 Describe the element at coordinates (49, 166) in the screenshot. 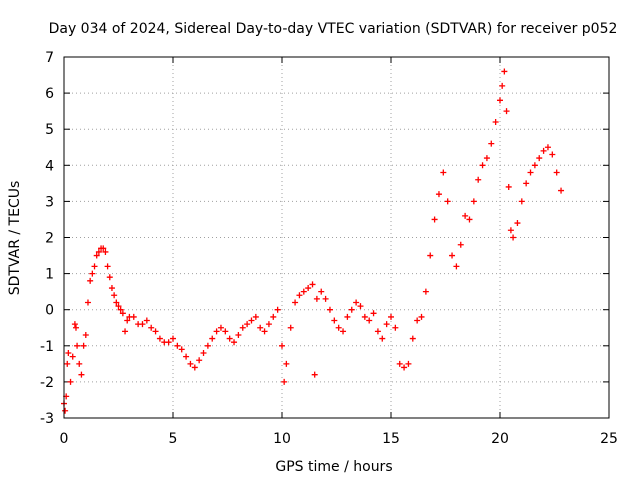

I see `y-tick-label: 4` at that location.